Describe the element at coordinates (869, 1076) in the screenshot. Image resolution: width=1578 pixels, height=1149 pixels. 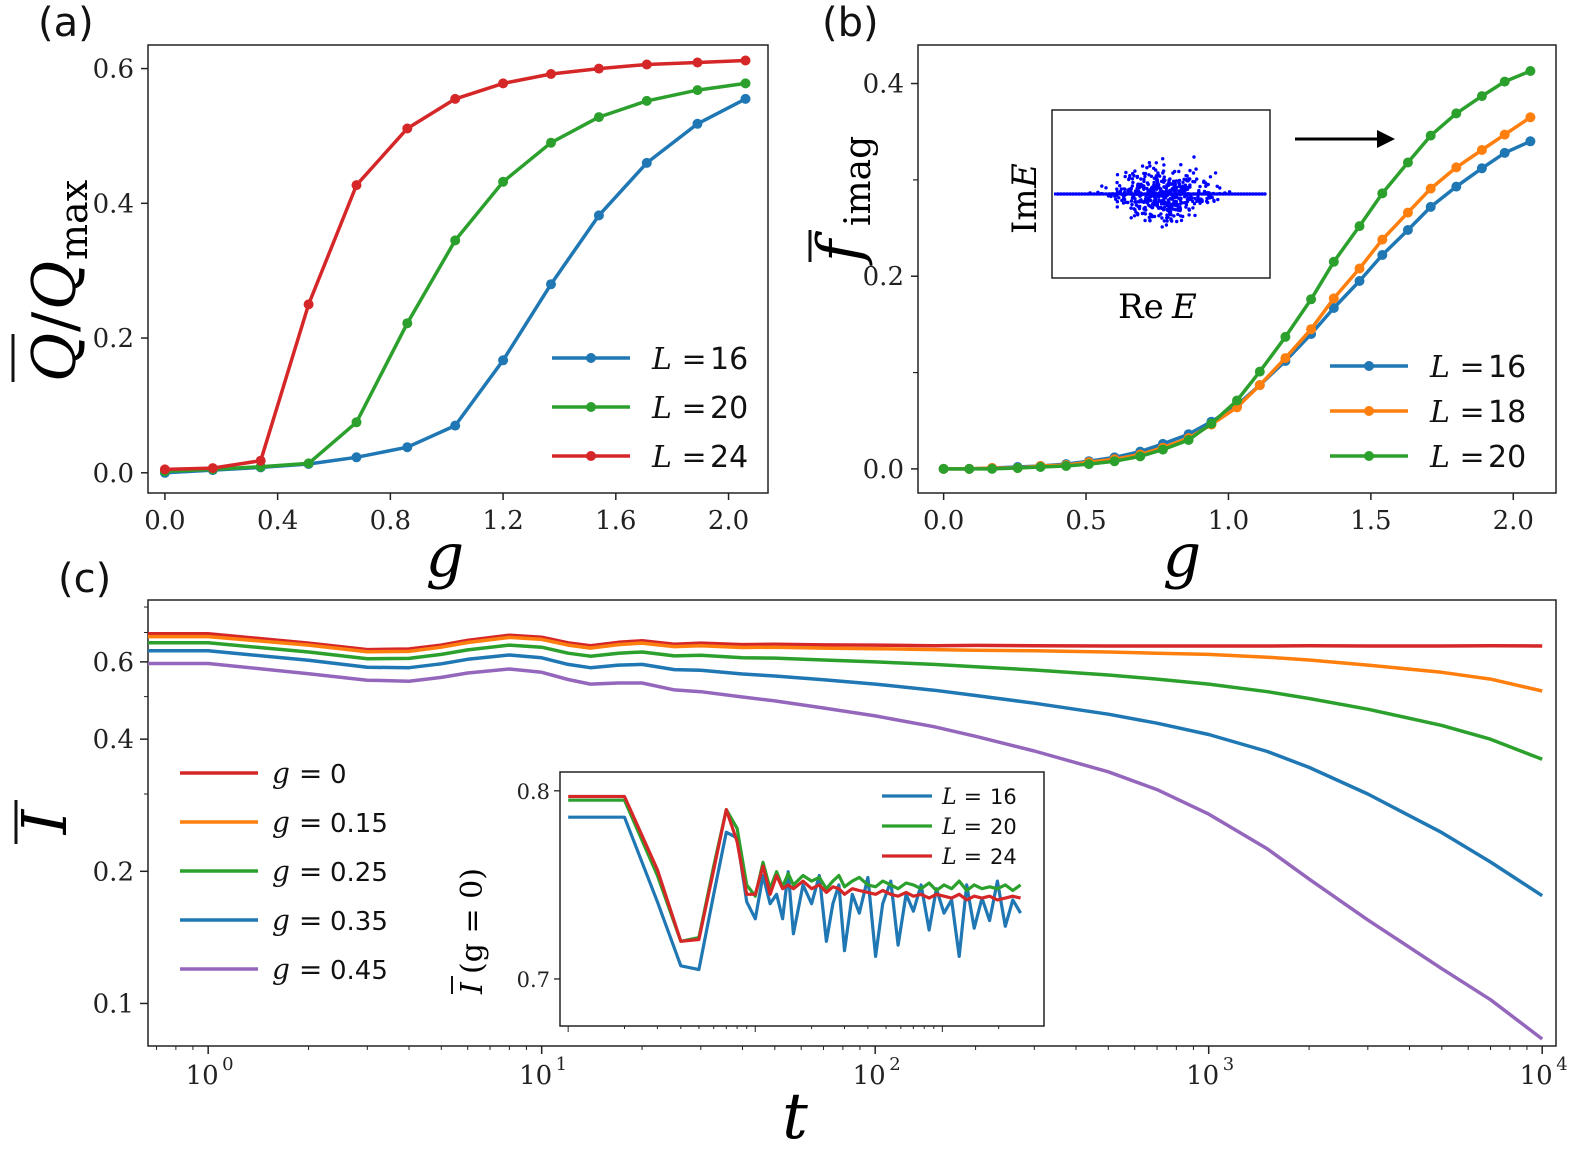
I see `x-tick-label: 10` at that location.